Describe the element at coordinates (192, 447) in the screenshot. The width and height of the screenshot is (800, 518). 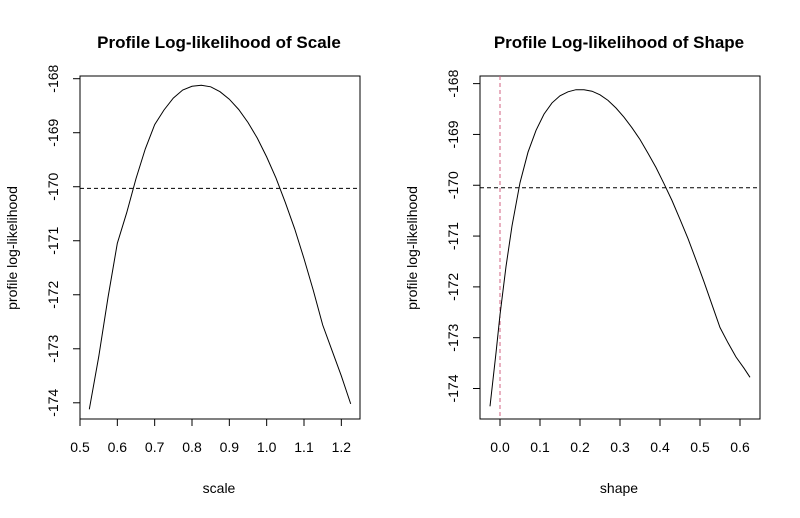
I see `x-tick-label: 0.8` at that location.